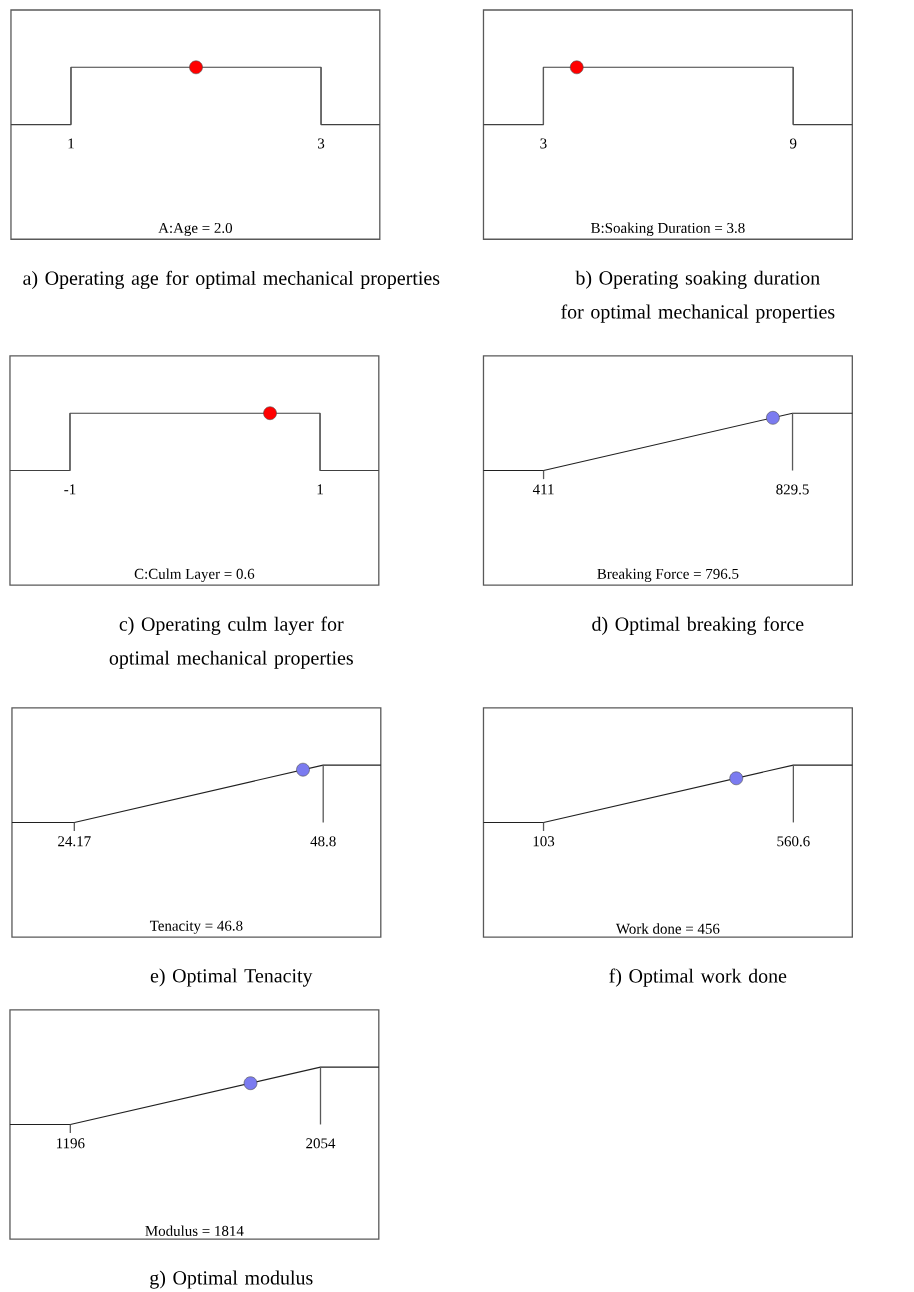  Describe the element at coordinates (321, 1143) in the screenshot. I see `x-tick-label: 2054` at that location.